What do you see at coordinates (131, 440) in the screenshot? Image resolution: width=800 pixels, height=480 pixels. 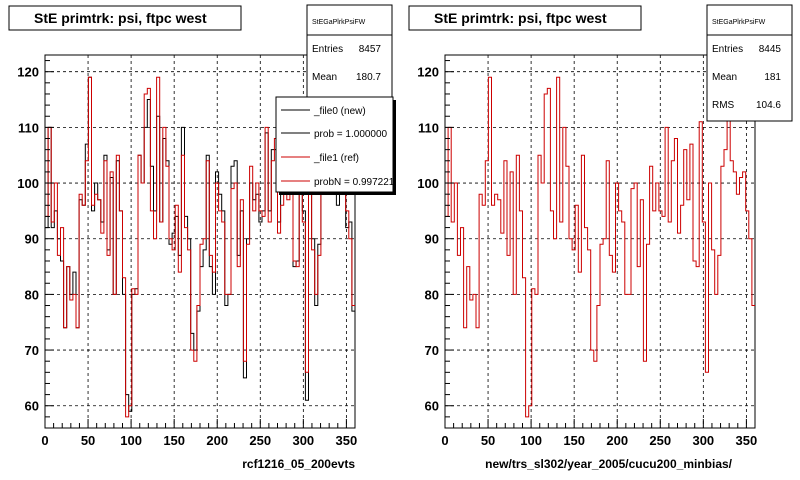 I see `left-xtick-label-2: 100` at bounding box center [131, 440].